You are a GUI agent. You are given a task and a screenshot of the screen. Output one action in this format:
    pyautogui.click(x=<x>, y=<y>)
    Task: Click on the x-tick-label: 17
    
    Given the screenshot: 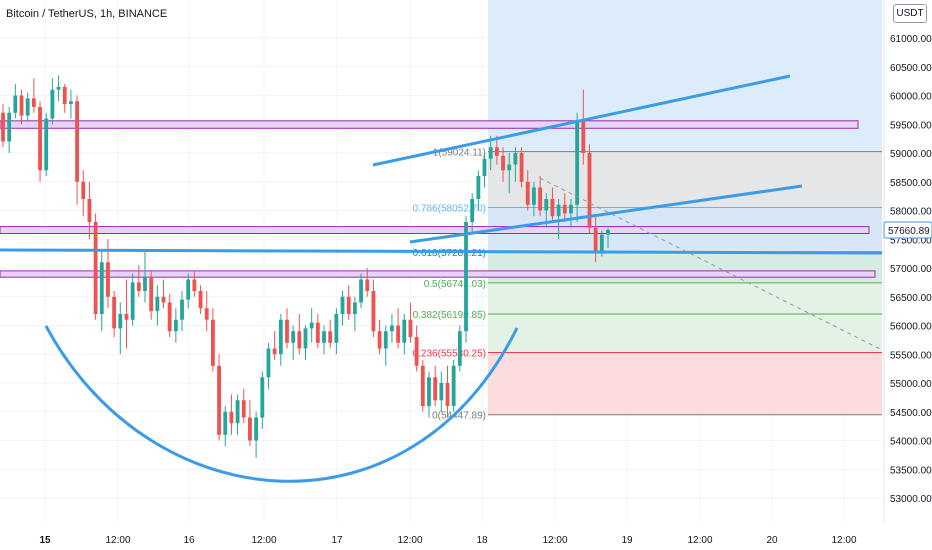 What is the action you would take?
    pyautogui.click(x=337, y=540)
    